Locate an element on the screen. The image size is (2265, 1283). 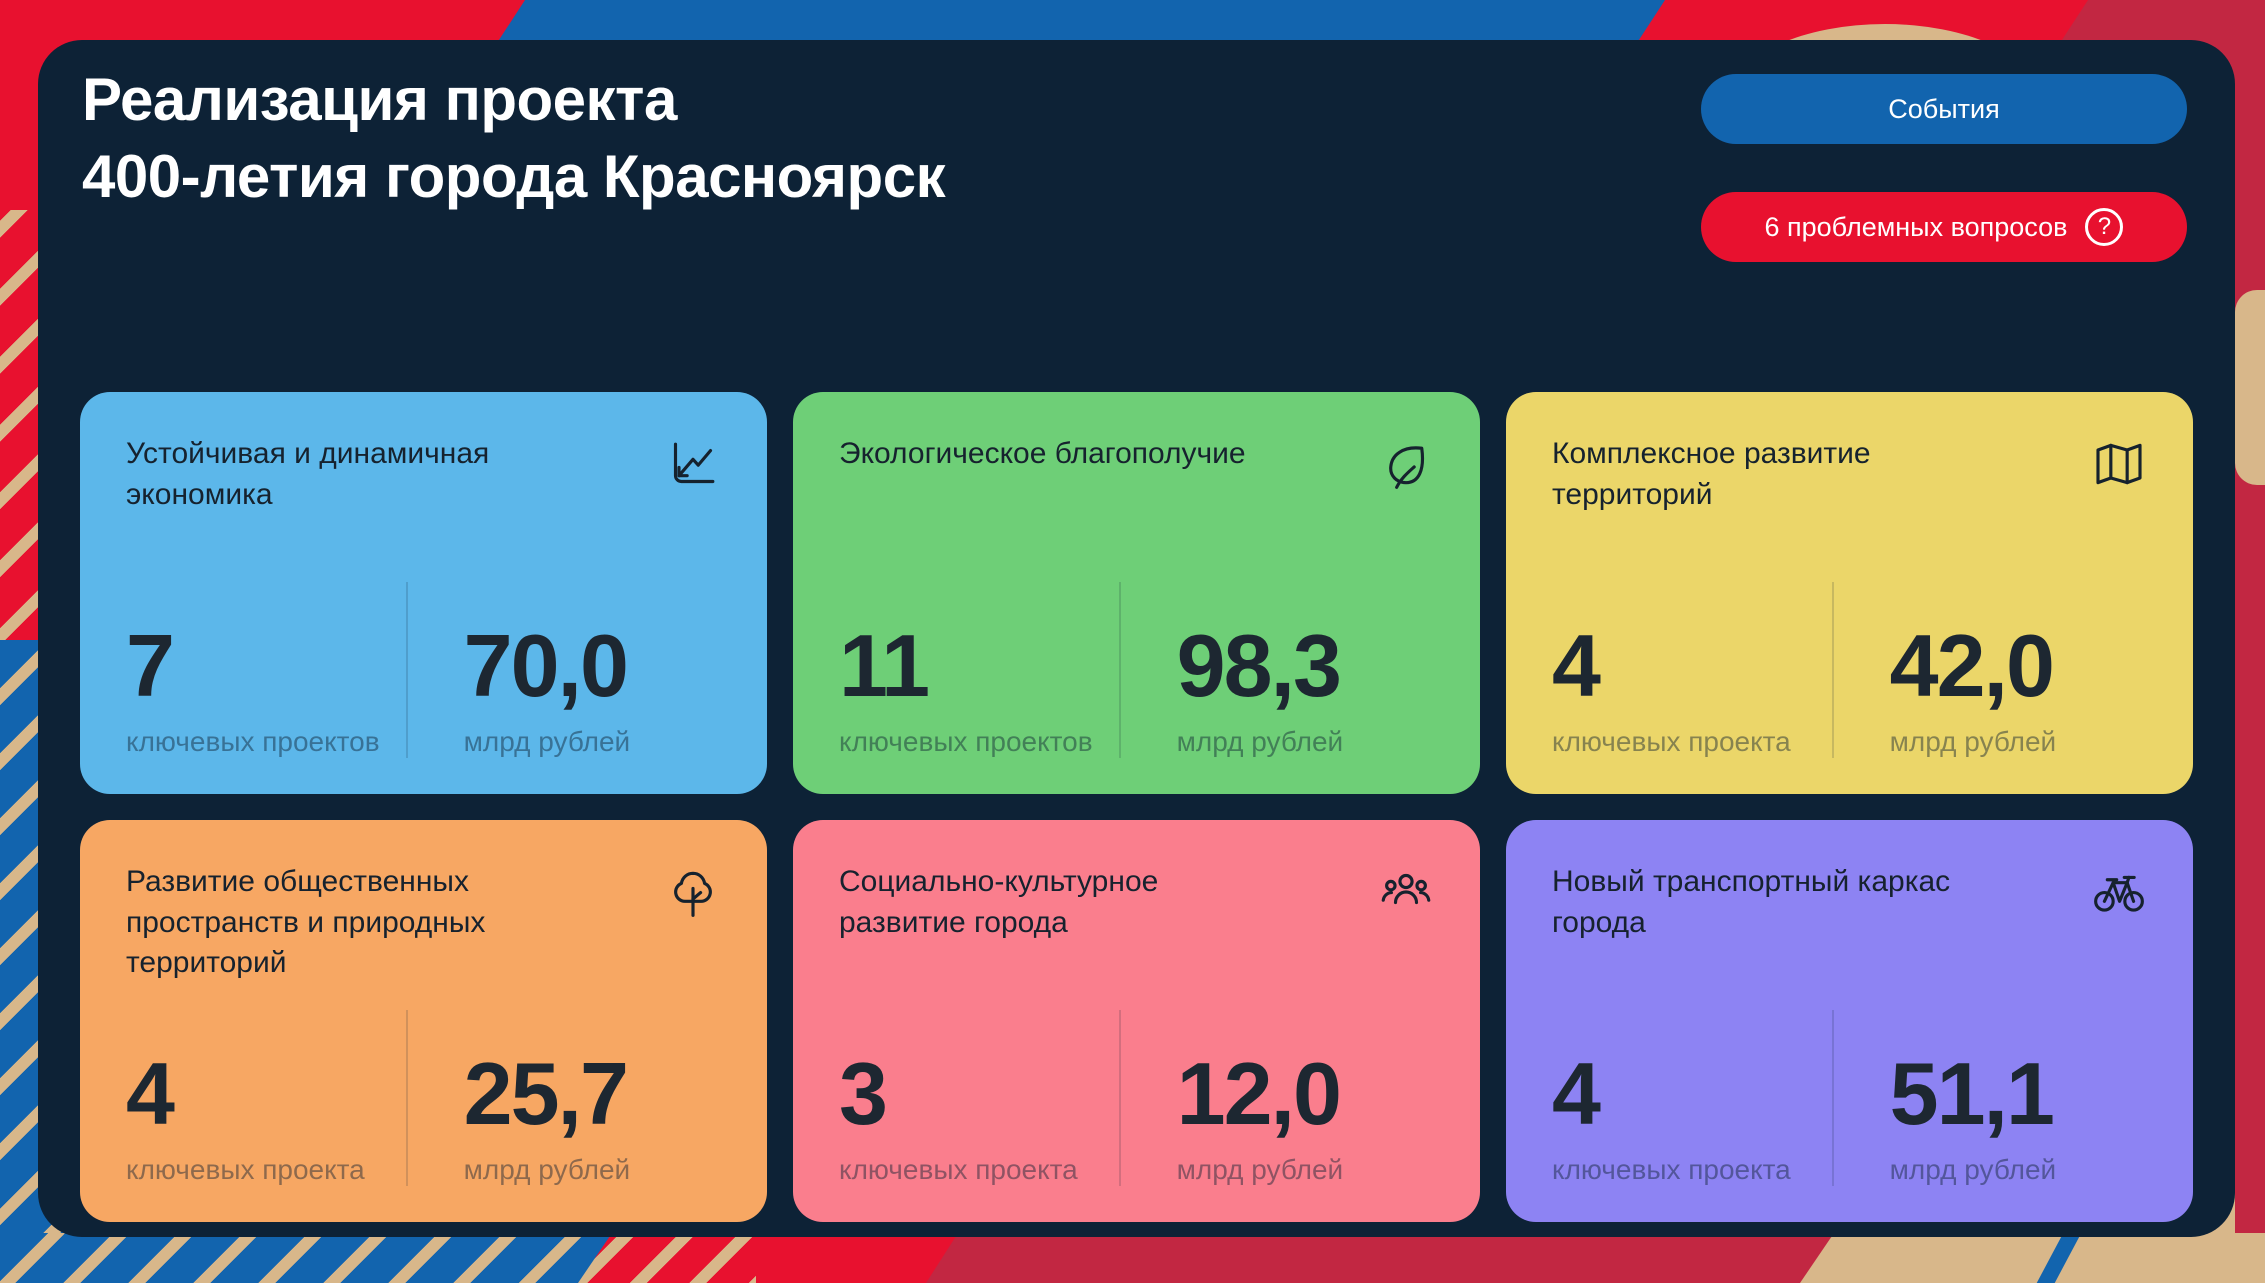
issues-button-label: 6 проблемных вопросов is located at coordinates (1916, 226).